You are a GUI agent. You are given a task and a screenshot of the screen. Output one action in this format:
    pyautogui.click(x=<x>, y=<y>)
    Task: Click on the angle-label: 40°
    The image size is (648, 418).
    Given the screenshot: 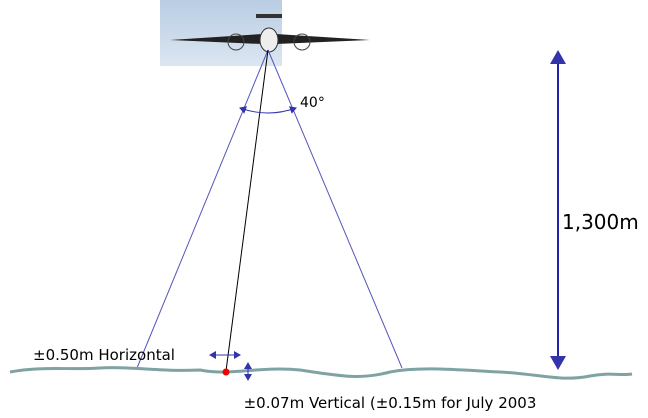 What is the action you would take?
    pyautogui.click(x=312, y=103)
    